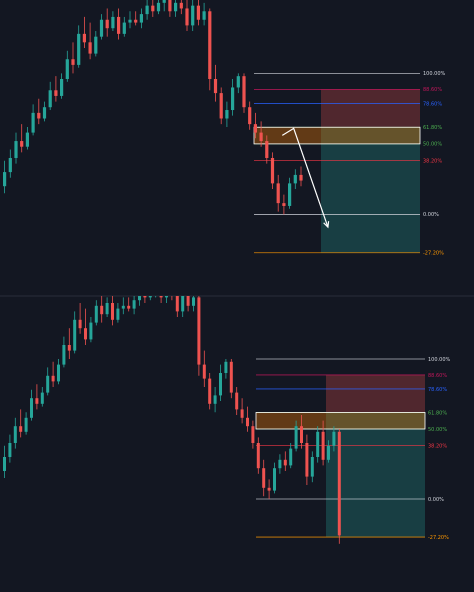 This screenshot has height=592, width=474. What do you see at coordinates (326, 225) in the screenshot?
I see `projection-arrowhead` at bounding box center [326, 225].